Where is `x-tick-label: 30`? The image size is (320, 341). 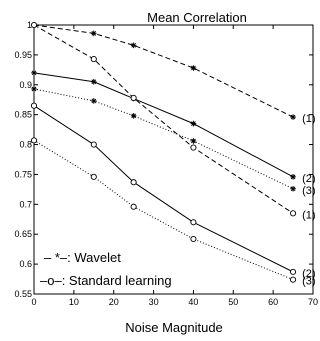 x-tick-label: 30 is located at coordinates (154, 302).